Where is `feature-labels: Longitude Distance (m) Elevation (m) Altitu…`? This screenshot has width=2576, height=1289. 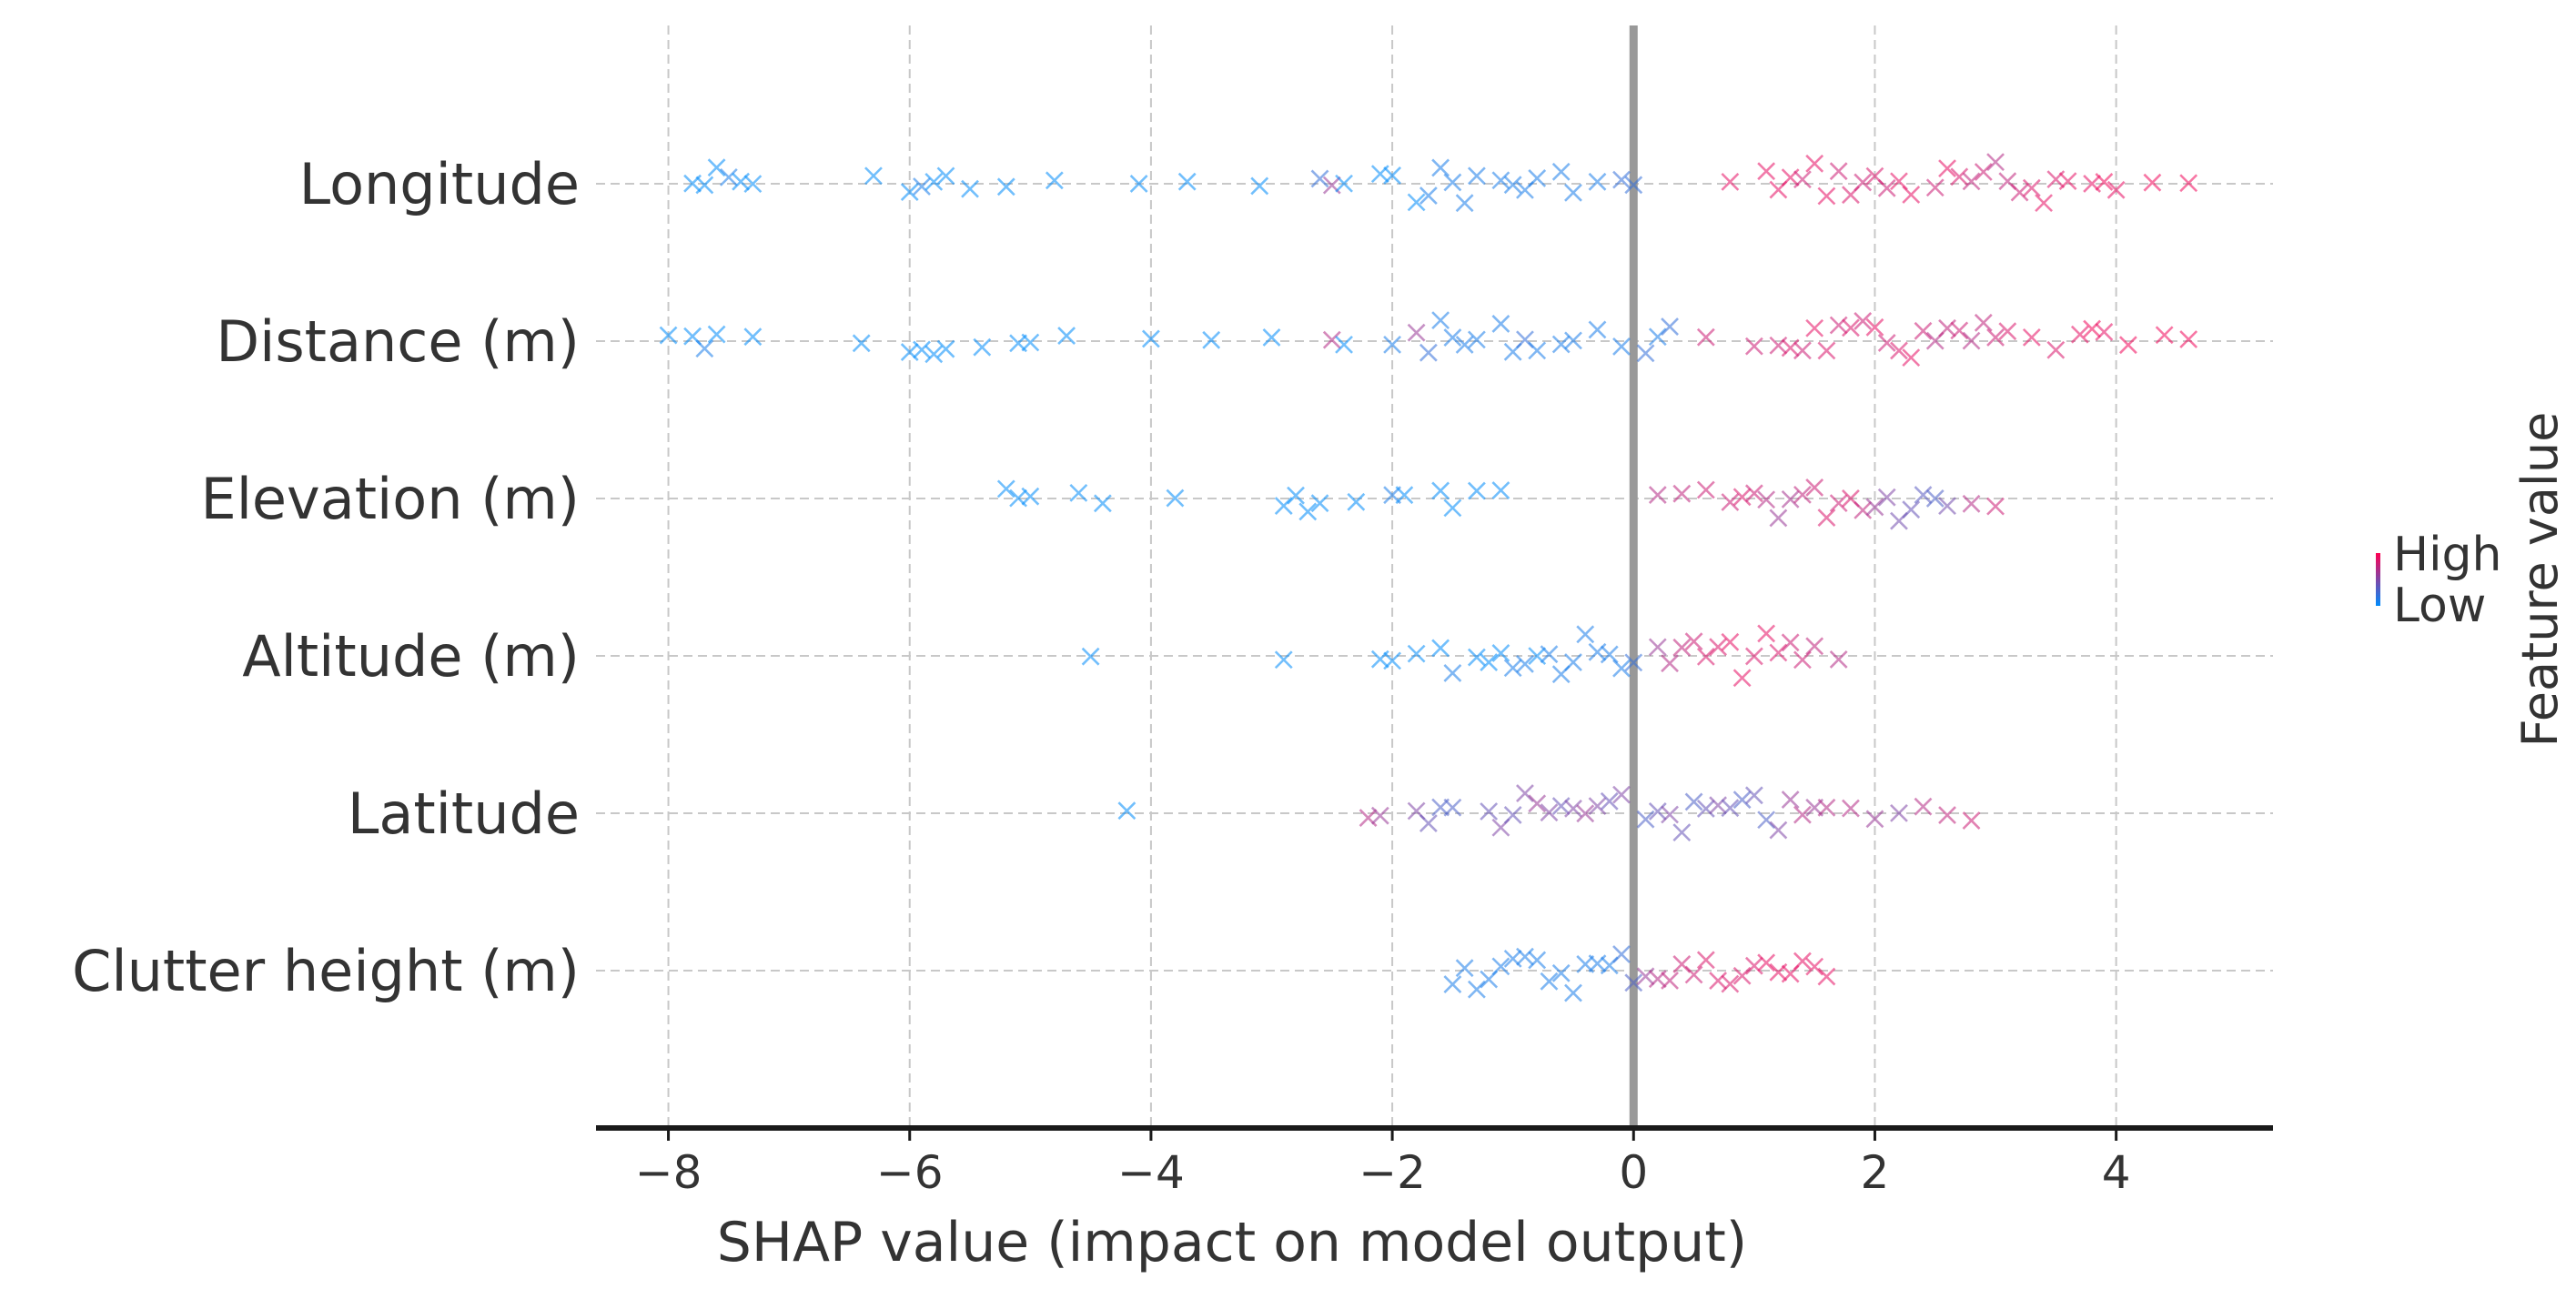 feature-labels: Longitude Distance (m) Elevation (m) Altitu… is located at coordinates (326, 577).